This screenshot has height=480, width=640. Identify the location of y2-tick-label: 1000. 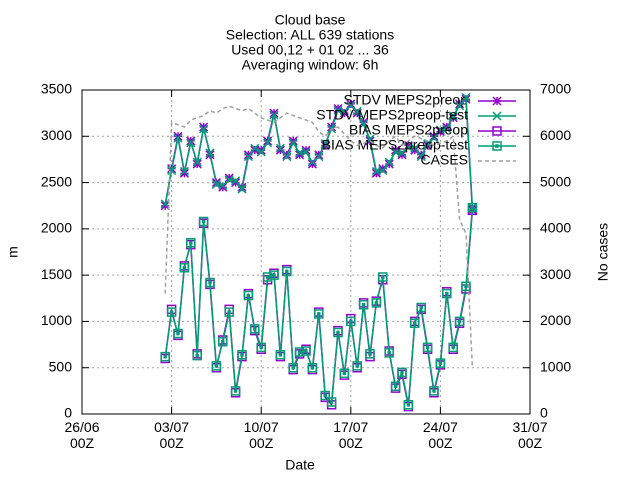
(555, 366).